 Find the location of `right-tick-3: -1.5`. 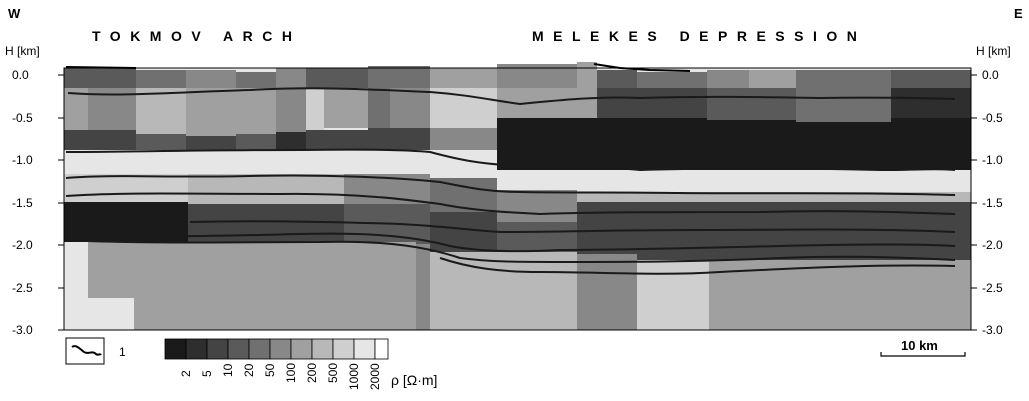

right-tick-3: -1.5 is located at coordinates (992, 203).